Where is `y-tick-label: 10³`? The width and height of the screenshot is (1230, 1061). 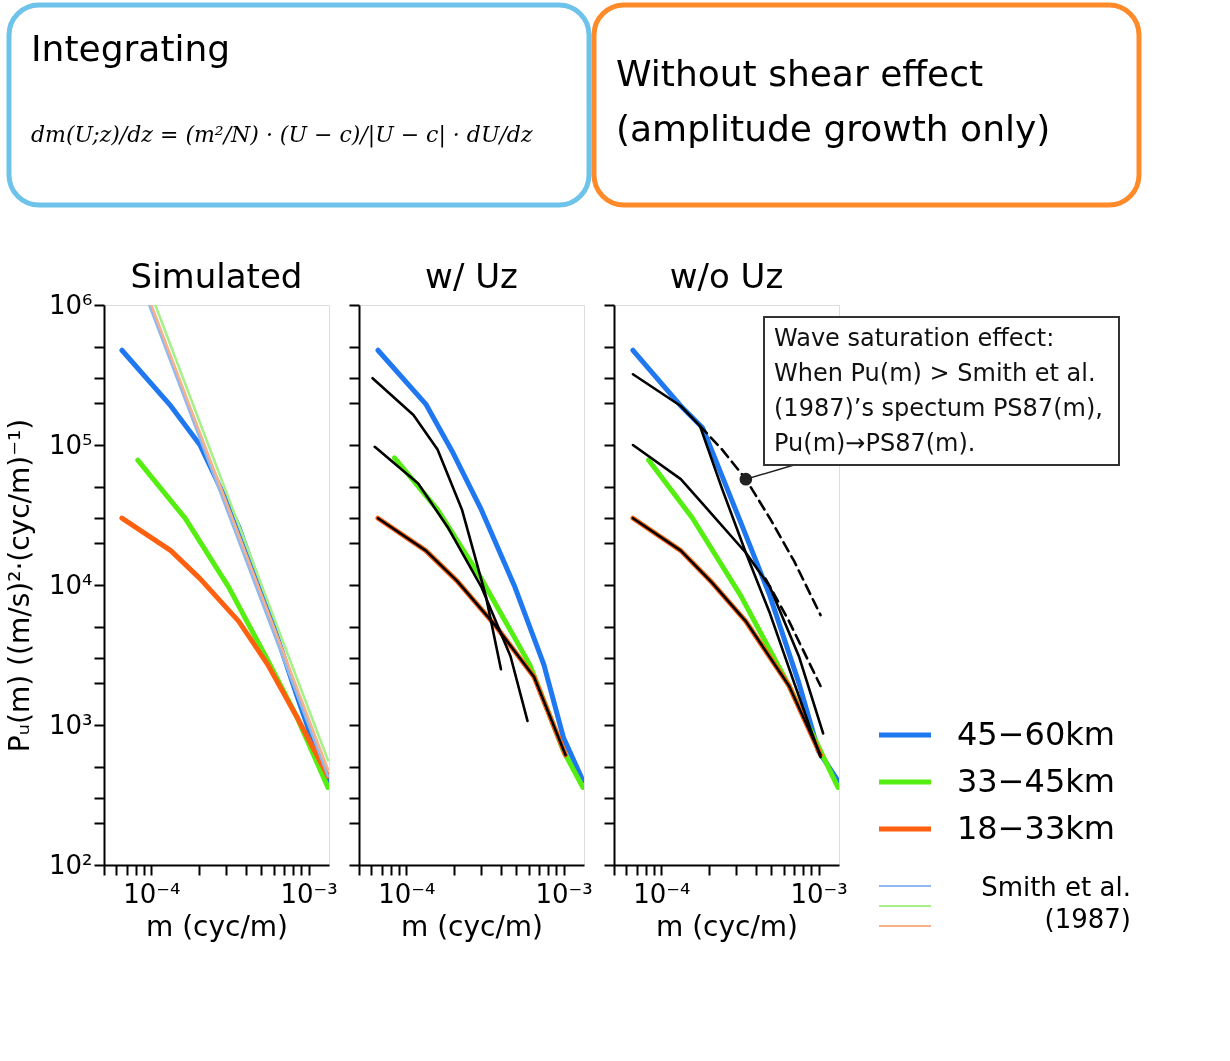 y-tick-label: 10³ is located at coordinates (70, 724).